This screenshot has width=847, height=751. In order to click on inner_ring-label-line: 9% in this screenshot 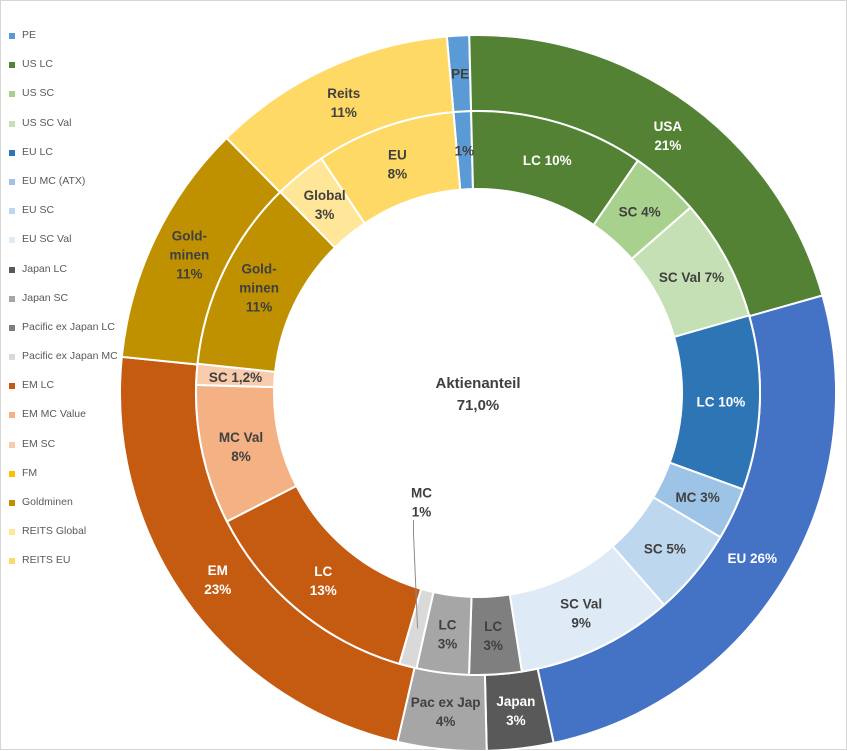, I will do `click(581, 623)`.